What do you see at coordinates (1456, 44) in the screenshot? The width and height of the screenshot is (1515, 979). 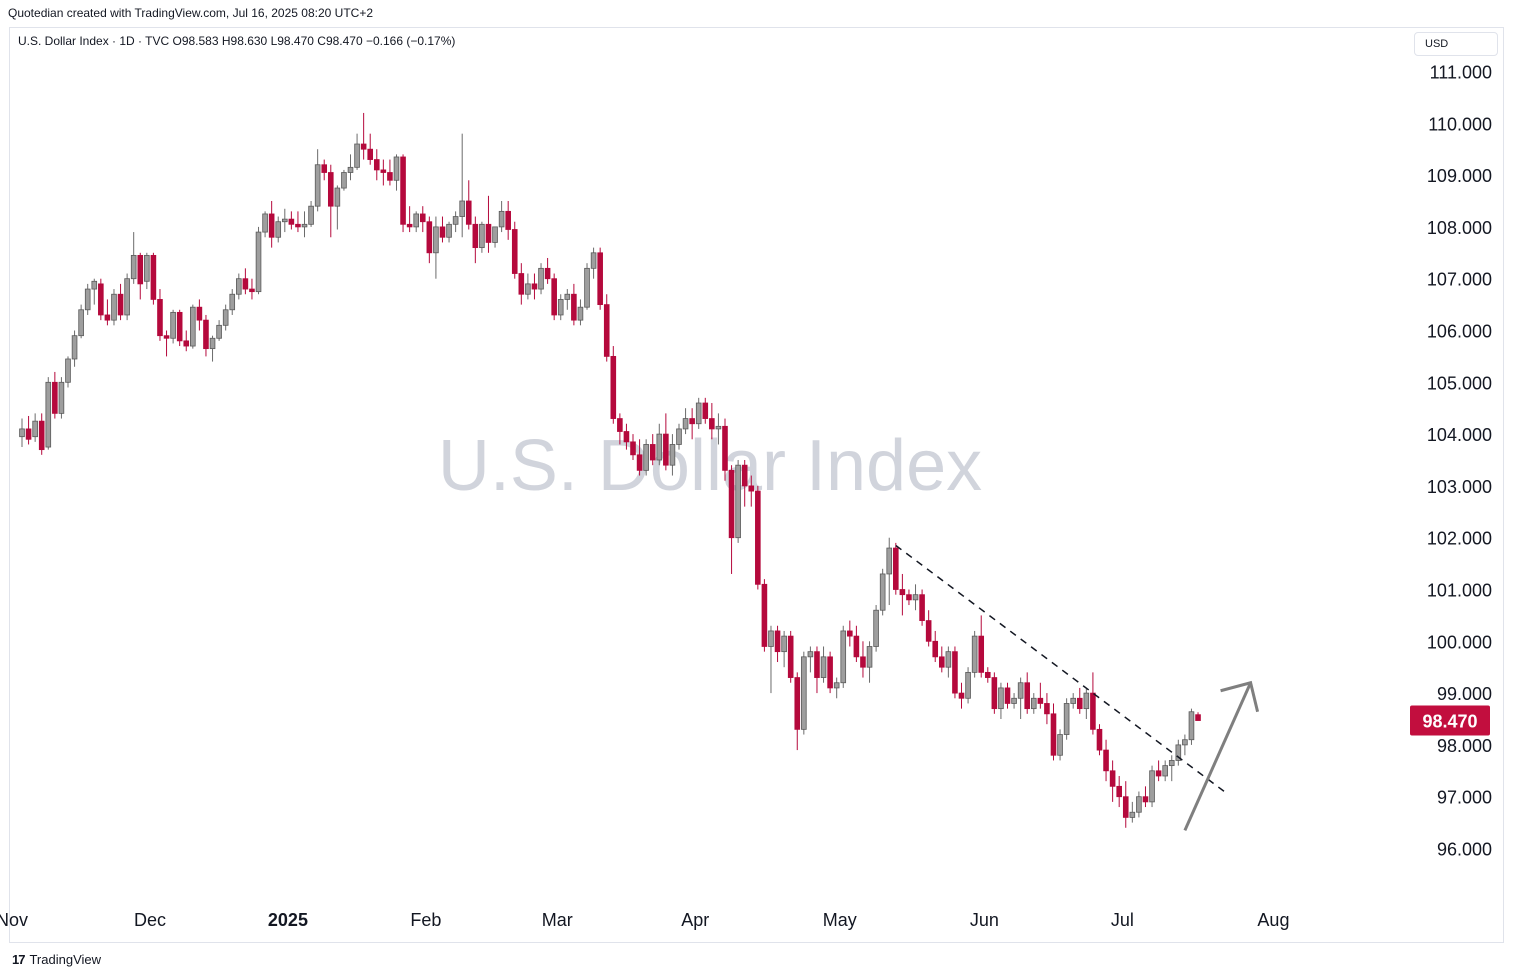 I see `currency-button: USD` at bounding box center [1456, 44].